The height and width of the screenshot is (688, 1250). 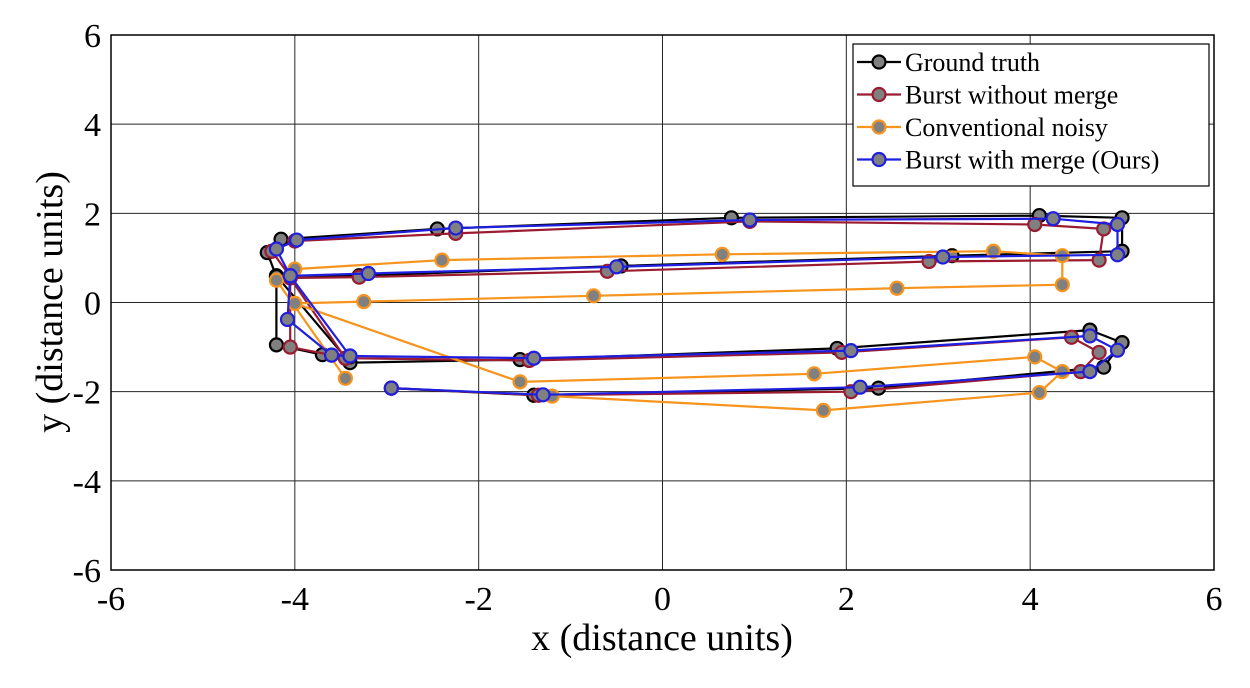 I want to click on y-tick-label-2: -2, so click(x=87, y=393).